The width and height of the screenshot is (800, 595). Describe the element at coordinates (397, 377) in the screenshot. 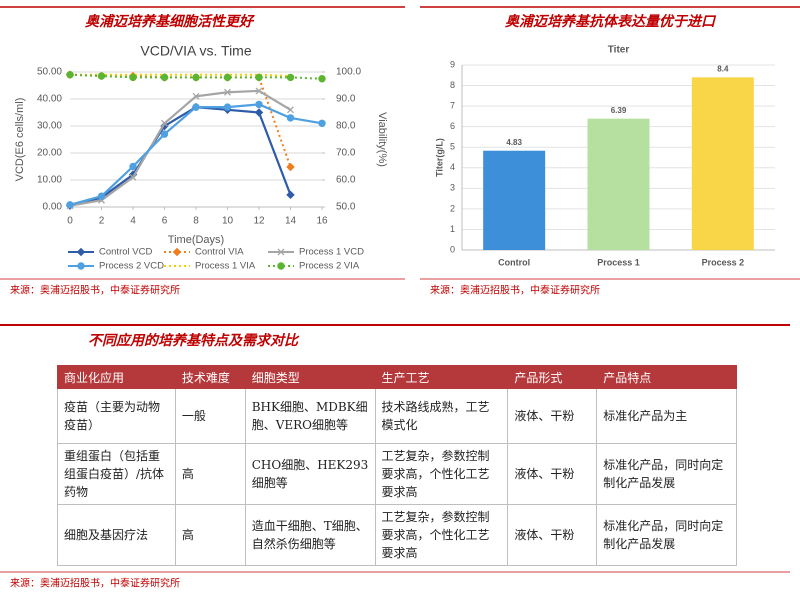

I see `table-header: 商业化应用 技术难度 细胞类型 生产工艺 产品形式 产品特点` at that location.